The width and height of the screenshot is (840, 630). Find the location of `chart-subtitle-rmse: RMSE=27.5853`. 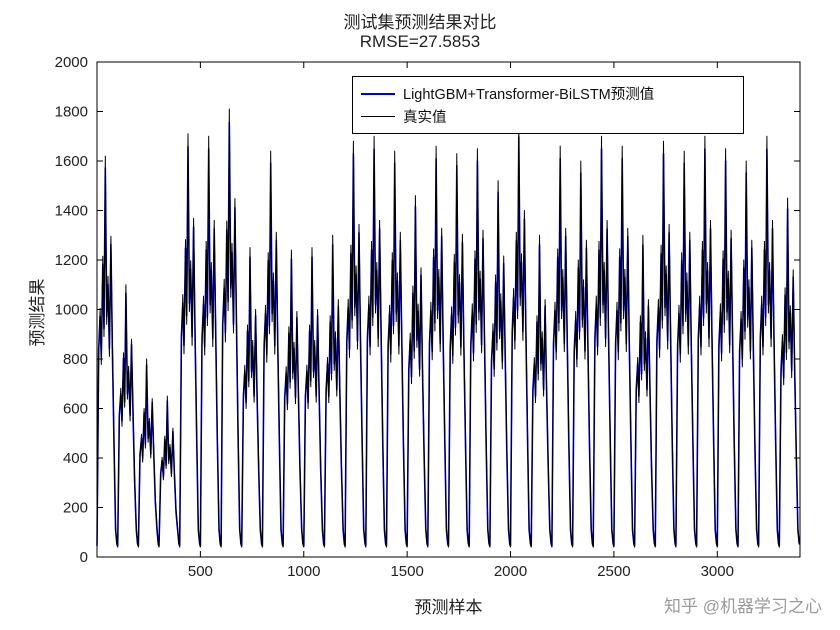

chart-subtitle-rmse: RMSE=27.5853 is located at coordinates (420, 41).